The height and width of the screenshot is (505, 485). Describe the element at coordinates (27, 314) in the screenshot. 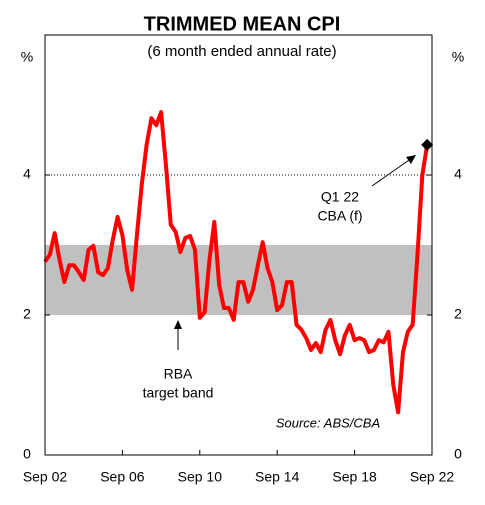

I see `y-tick-label: 2` at that location.